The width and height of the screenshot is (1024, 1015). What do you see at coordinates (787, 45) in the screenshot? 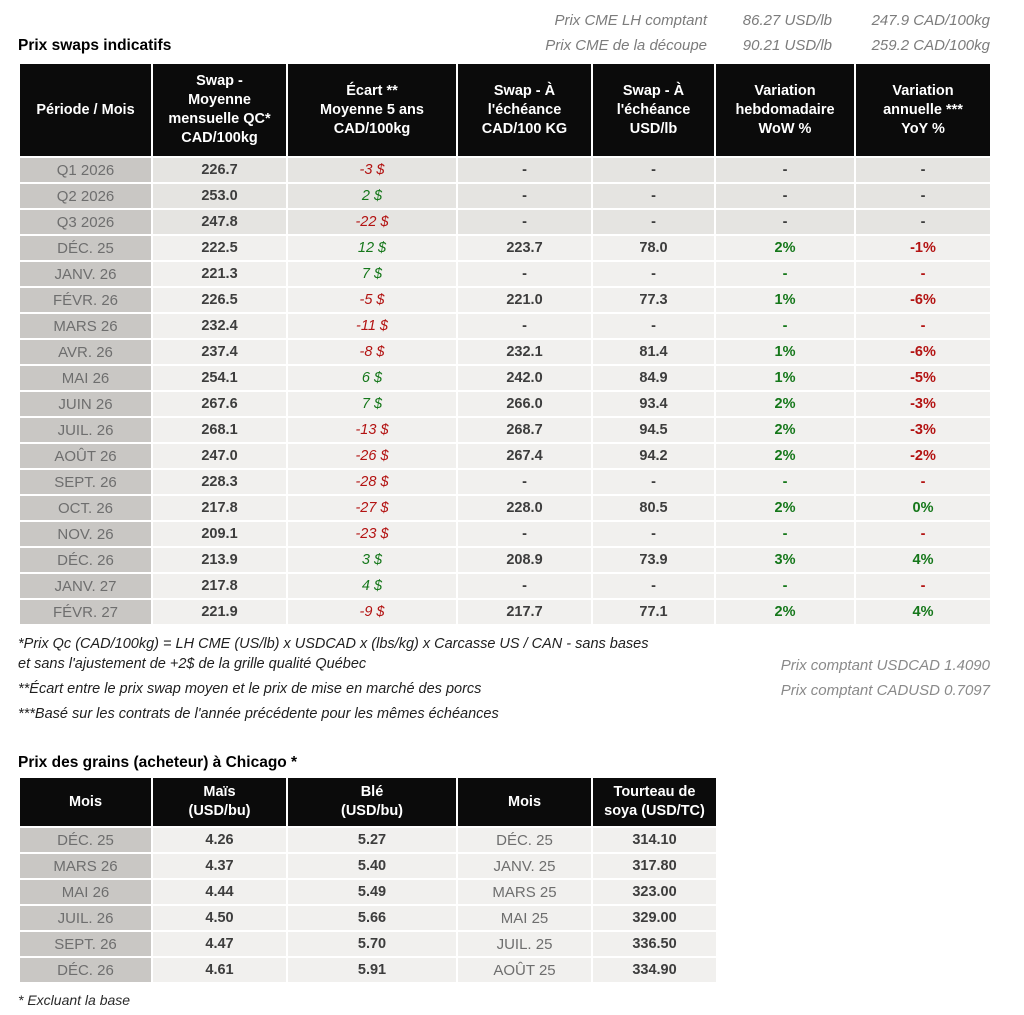
I see `cme-decoupe-usd-value: 90.21 USD/lb` at bounding box center [787, 45].